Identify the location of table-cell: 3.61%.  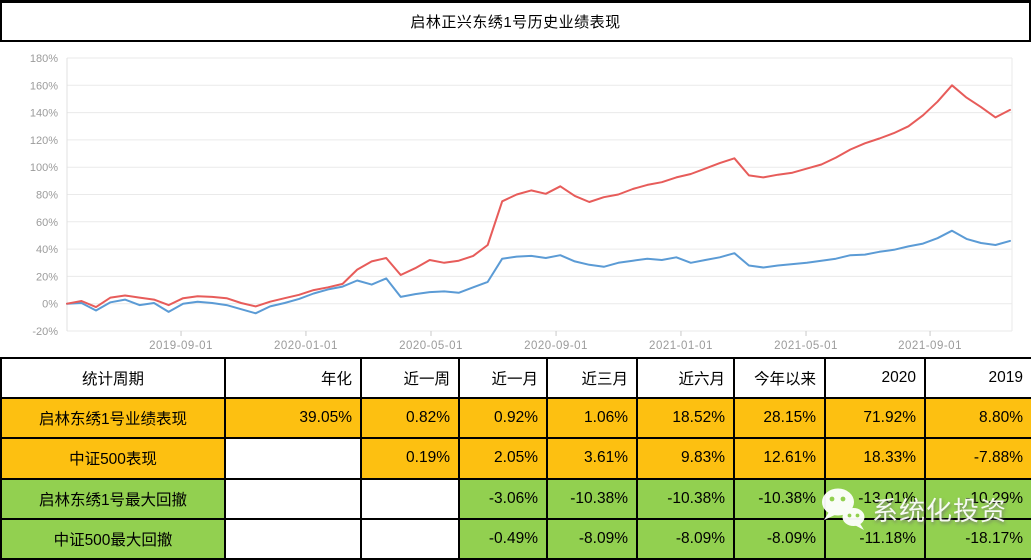
(592, 458).